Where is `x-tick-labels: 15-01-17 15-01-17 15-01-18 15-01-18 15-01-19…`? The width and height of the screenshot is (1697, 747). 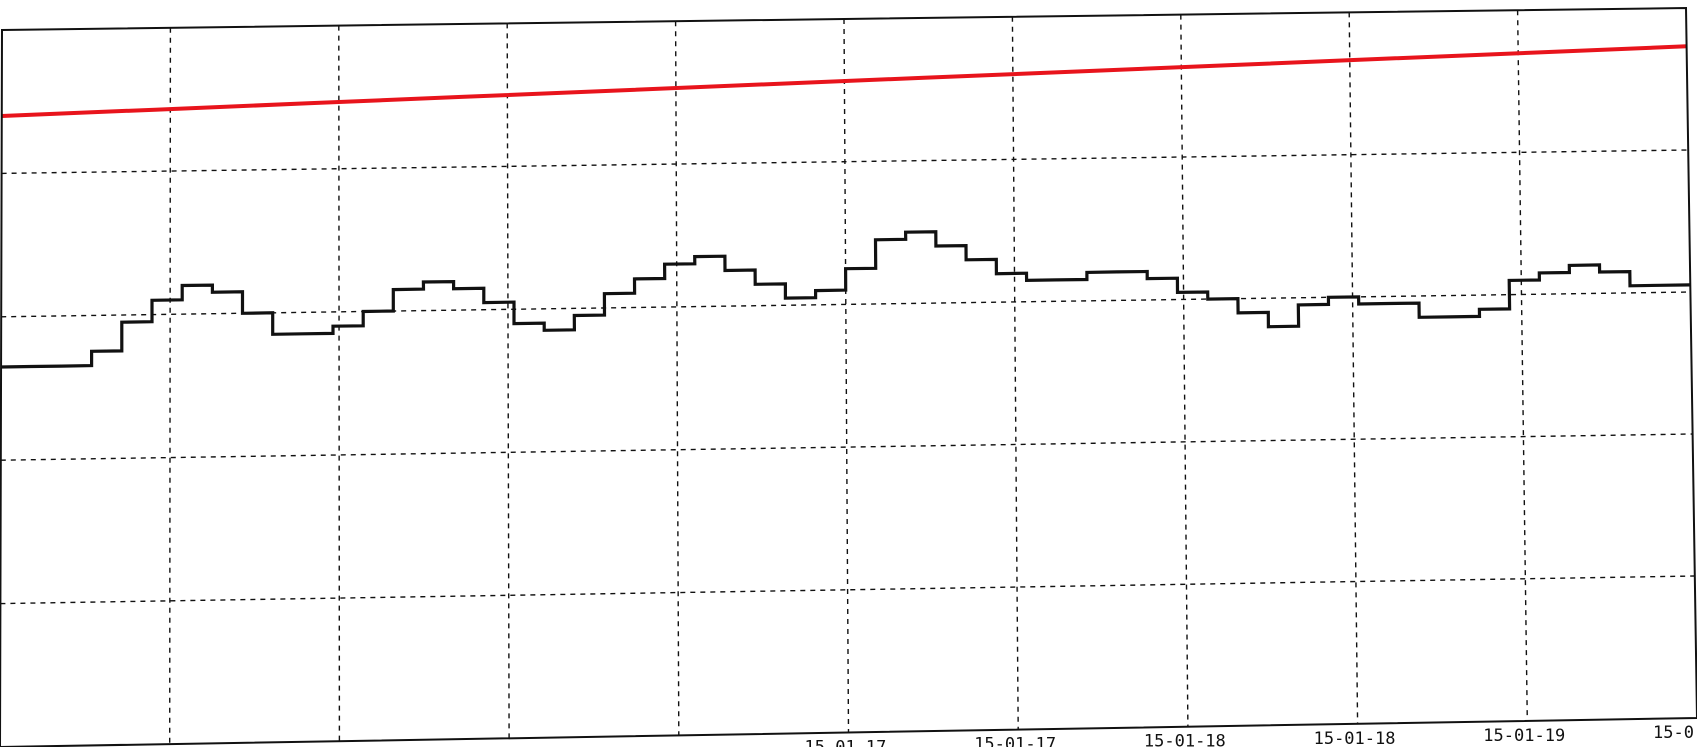
x-tick-labels: 15-01-17 15-01-17 15-01-18 15-01-18 15-01-19… is located at coordinates (1249, 735).